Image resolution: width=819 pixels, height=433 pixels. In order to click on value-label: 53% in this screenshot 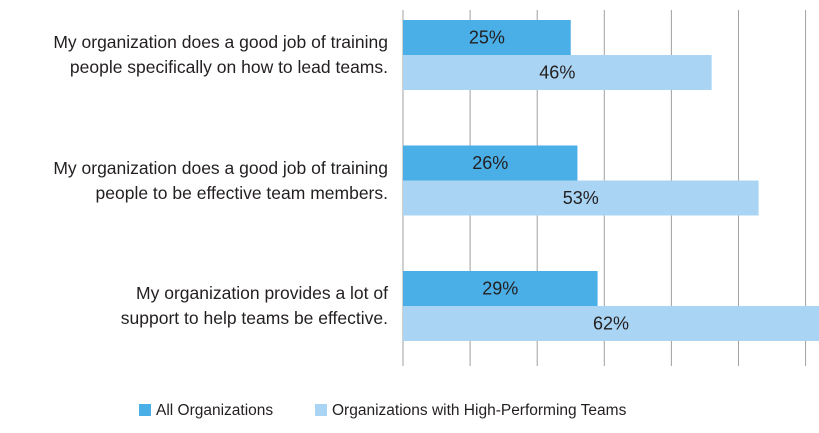, I will do `click(581, 198)`.